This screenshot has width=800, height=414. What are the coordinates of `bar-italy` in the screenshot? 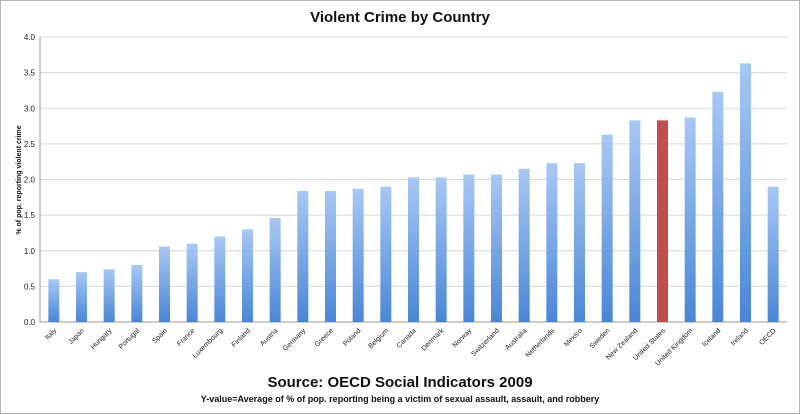 It's located at (54, 300).